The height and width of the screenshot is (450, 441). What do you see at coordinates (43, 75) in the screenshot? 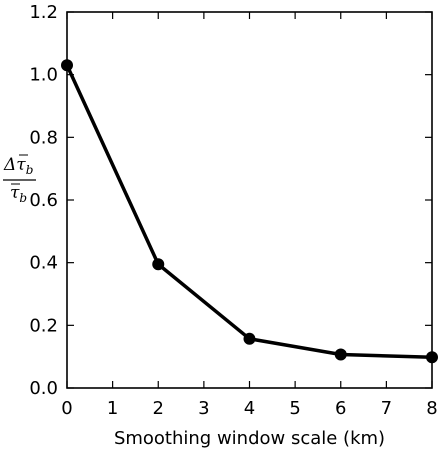
I see `y-tick-label: 1.0` at bounding box center [43, 75].